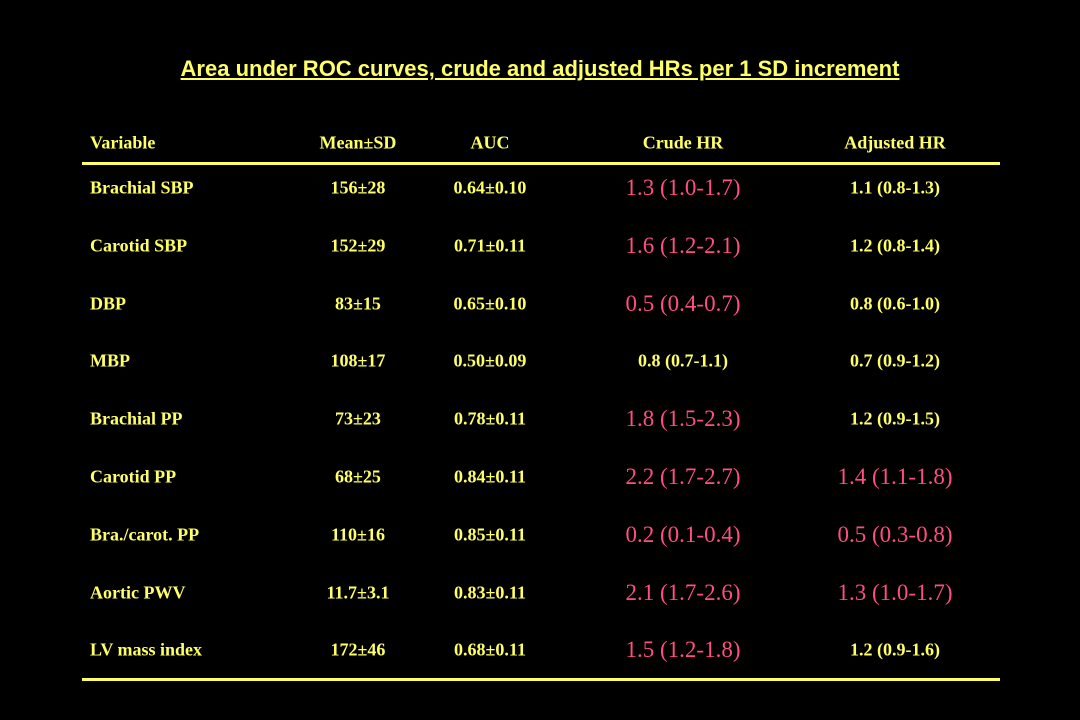 Image resolution: width=1080 pixels, height=720 pixels. What do you see at coordinates (683, 142) in the screenshot?
I see `column-header: Crude HR` at bounding box center [683, 142].